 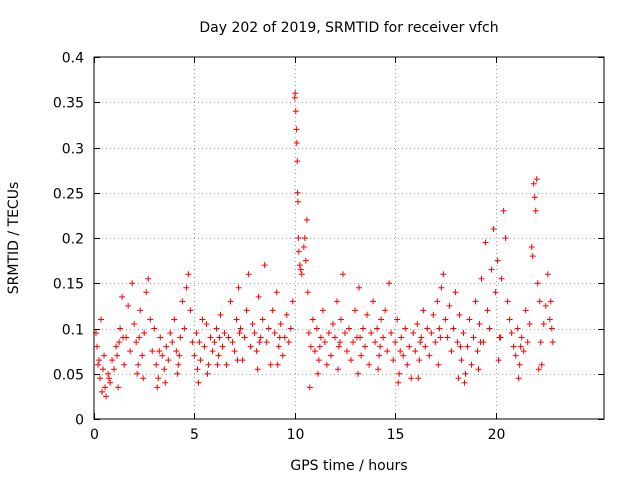 I want to click on x-tick-label: 0, so click(x=94, y=435).